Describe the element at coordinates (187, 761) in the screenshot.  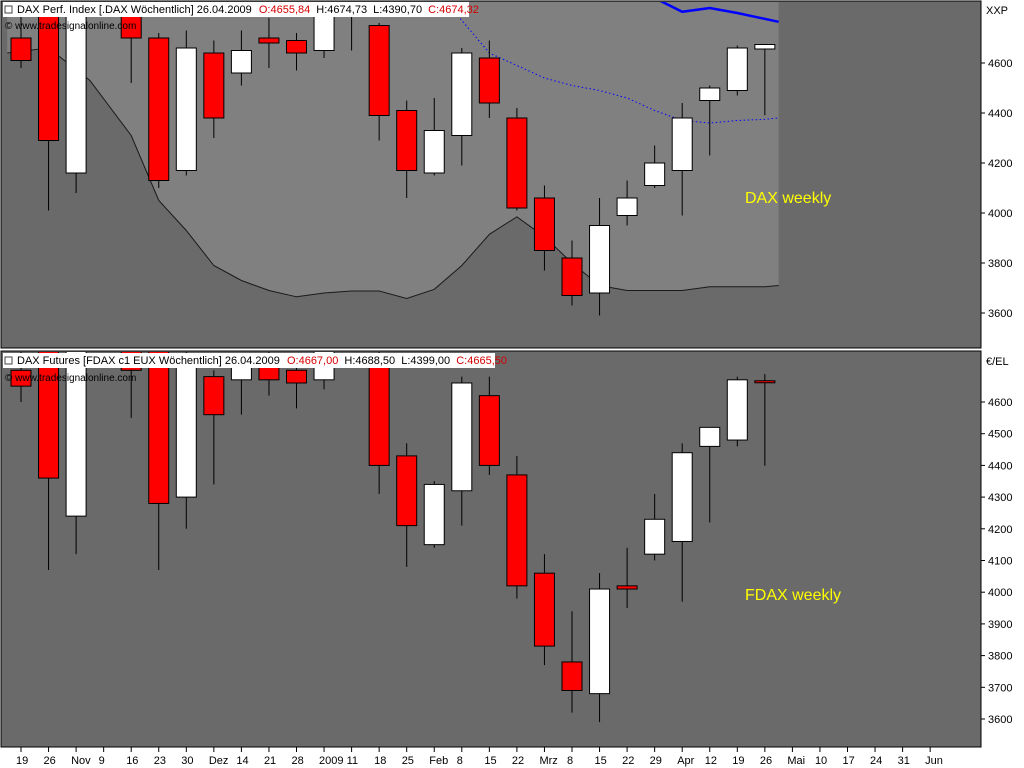
I see `x-tick-label: 30` at that location.